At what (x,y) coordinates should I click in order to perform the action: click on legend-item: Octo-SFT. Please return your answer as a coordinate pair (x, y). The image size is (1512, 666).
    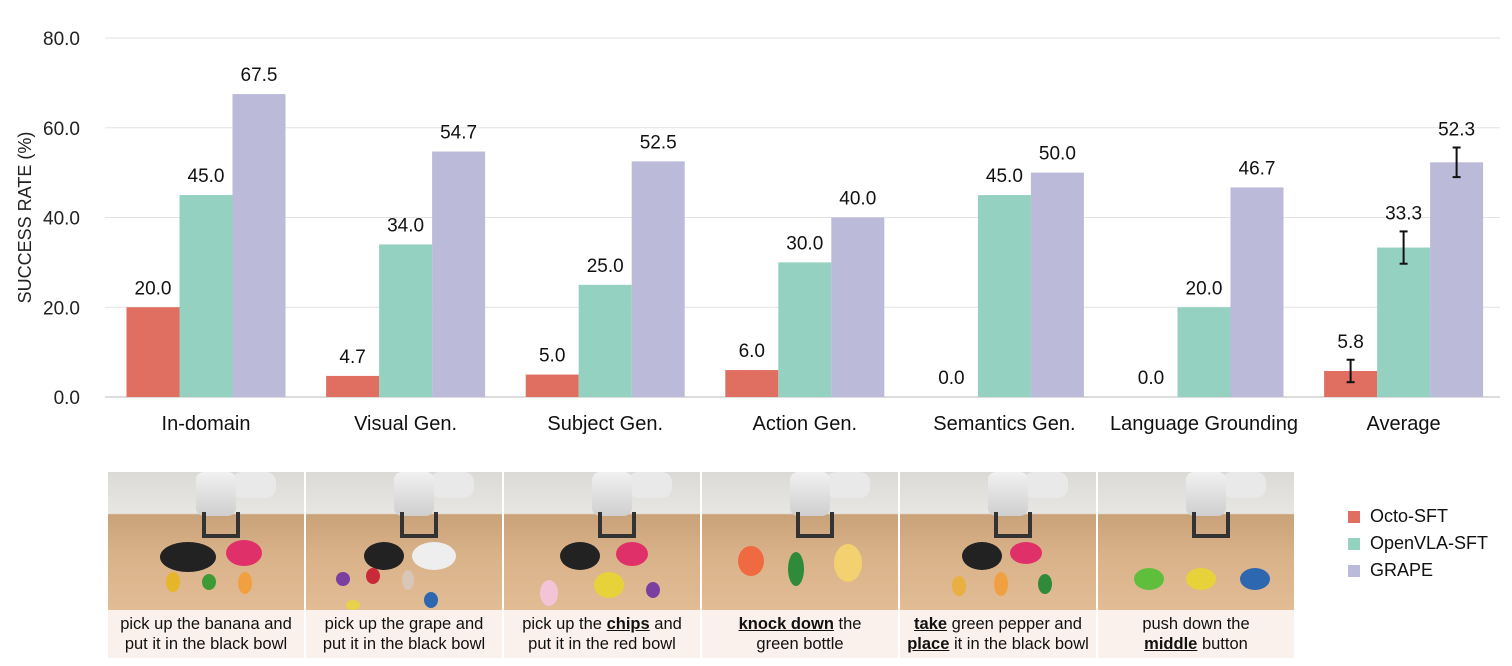
    Looking at the image, I should click on (1418, 516).